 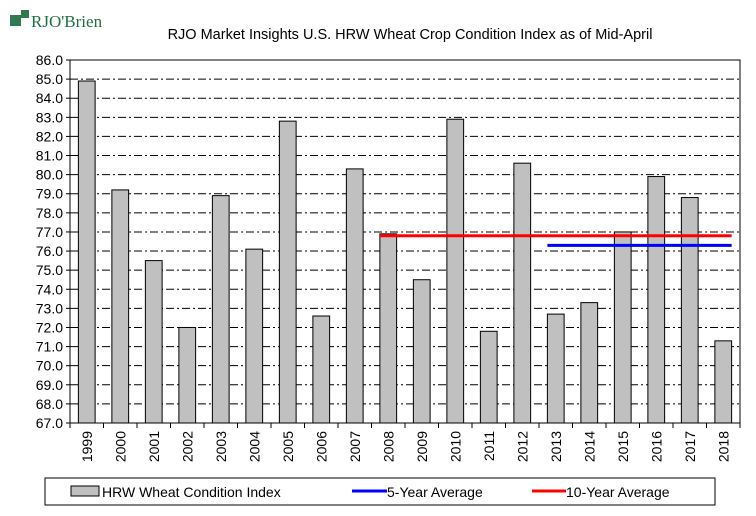 I want to click on legend-swatch-bar, so click(x=85, y=491).